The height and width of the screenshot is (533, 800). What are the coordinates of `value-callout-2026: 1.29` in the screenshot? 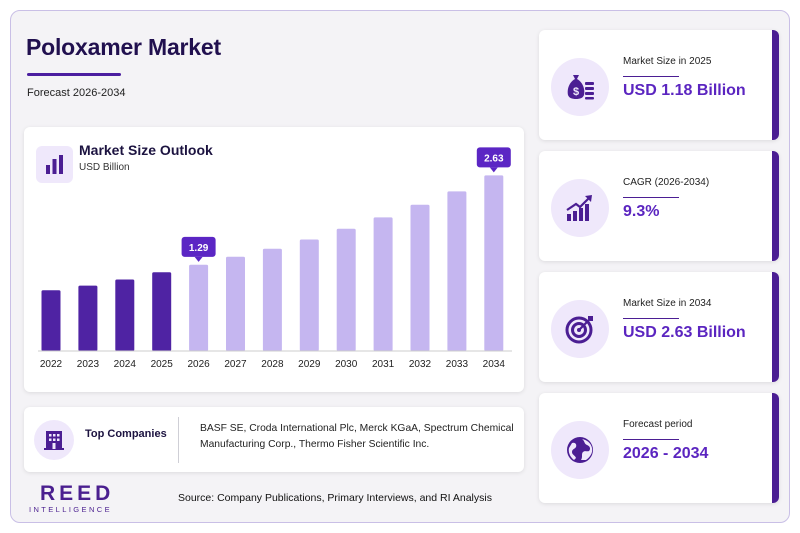 It's located at (198, 249).